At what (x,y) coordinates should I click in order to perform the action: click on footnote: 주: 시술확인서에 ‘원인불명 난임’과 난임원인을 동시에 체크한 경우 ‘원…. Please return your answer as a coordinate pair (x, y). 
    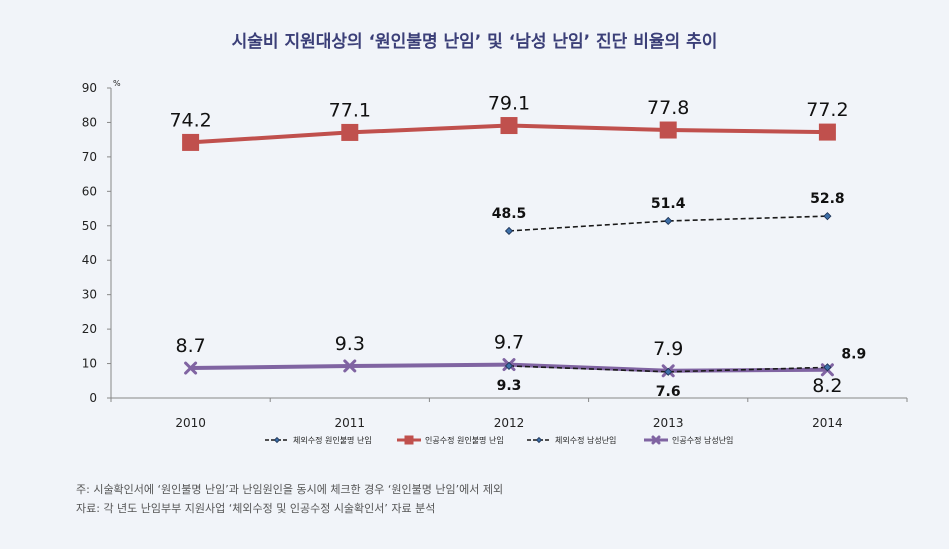
    Looking at the image, I should click on (290, 489).